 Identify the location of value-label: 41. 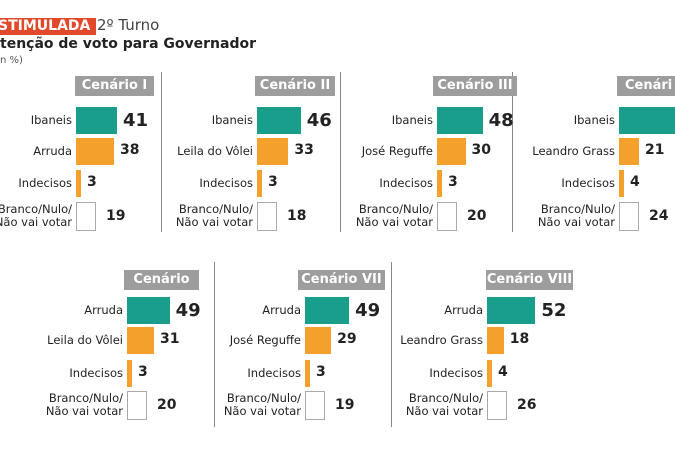
(136, 120).